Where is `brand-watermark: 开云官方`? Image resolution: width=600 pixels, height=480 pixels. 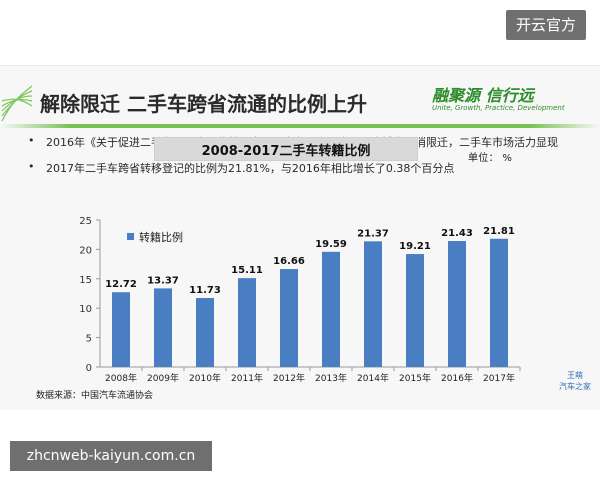 brand-watermark: 开云官方 is located at coordinates (545, 25).